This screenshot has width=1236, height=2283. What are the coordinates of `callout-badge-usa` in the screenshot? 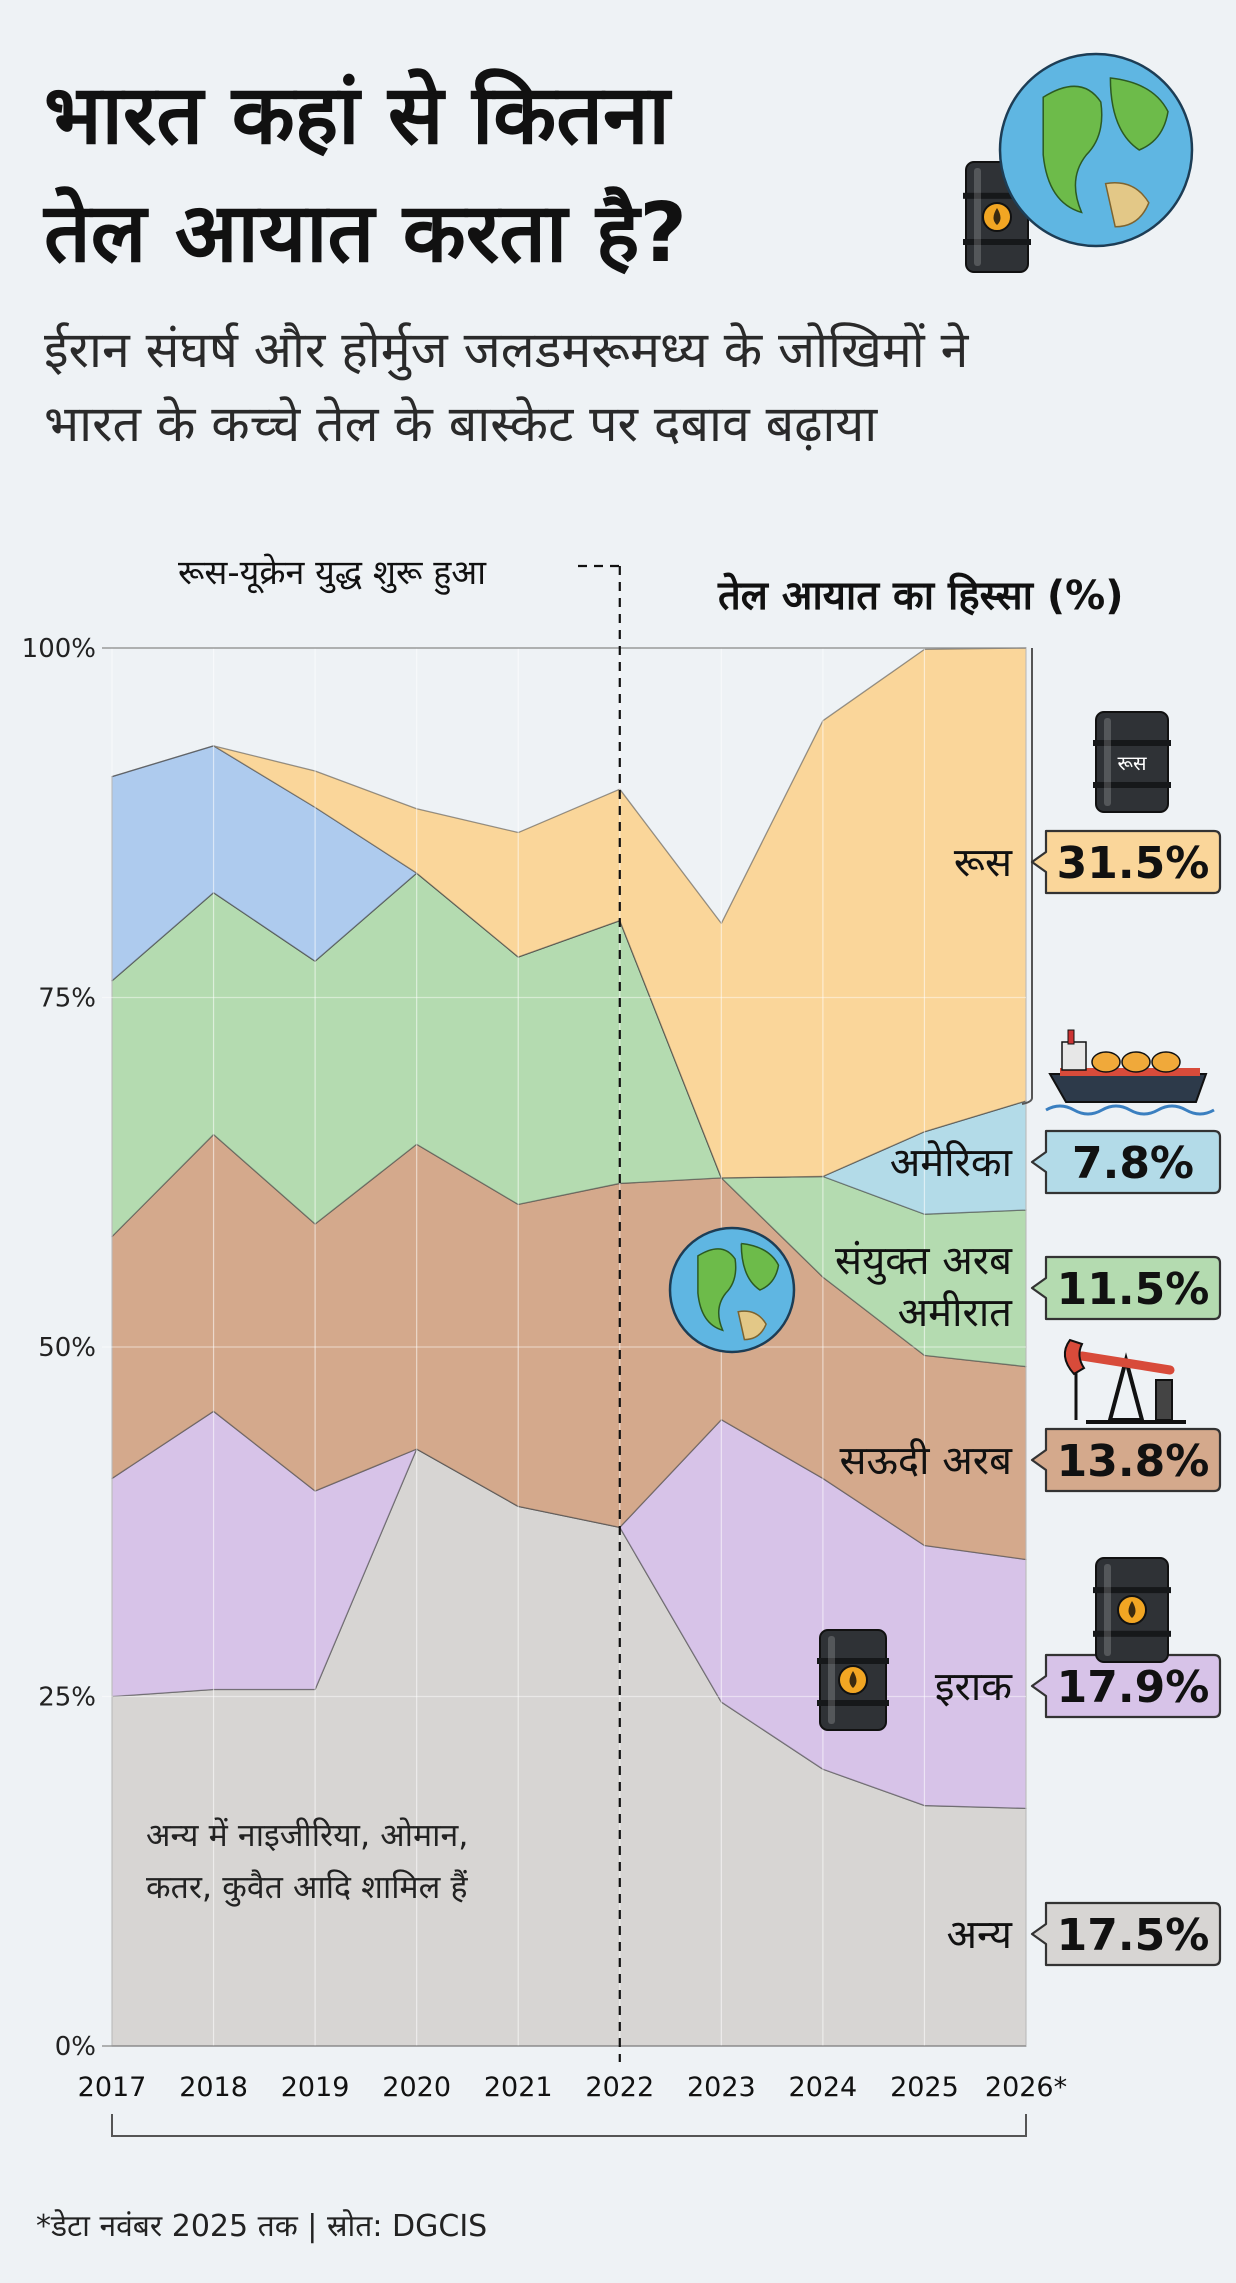 It's located at (1126, 1162).